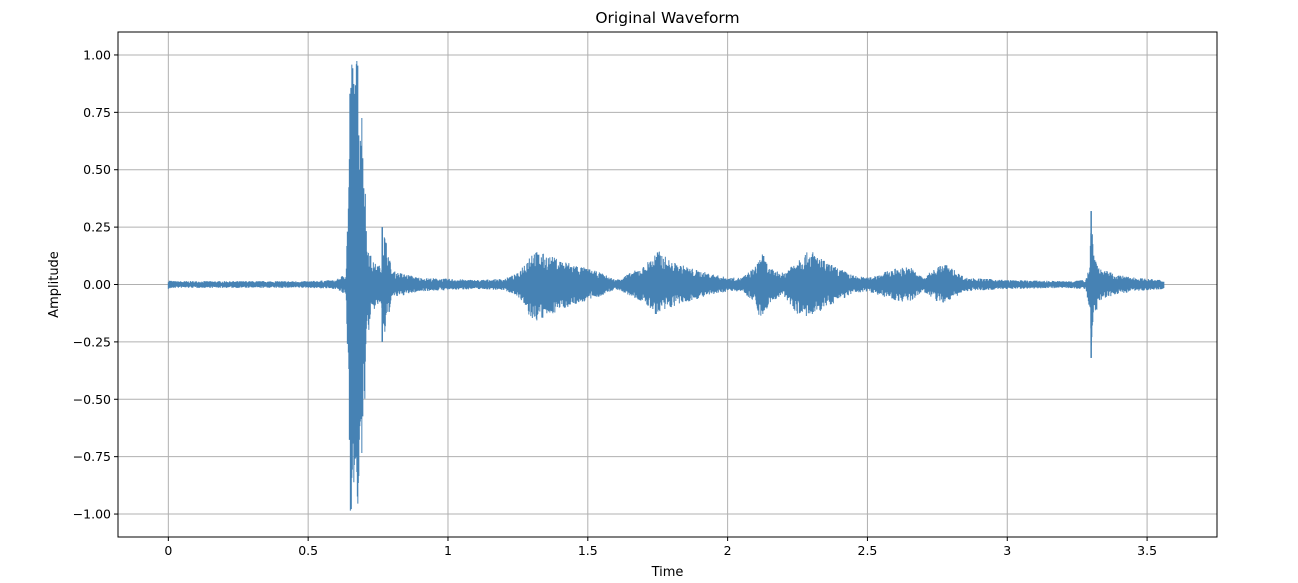 This screenshot has width=1298, height=583. What do you see at coordinates (660, 547) in the screenshot?
I see `x-axis-ticks: 0 0.5 1 1.5 2 2.5 3 3.5` at bounding box center [660, 547].